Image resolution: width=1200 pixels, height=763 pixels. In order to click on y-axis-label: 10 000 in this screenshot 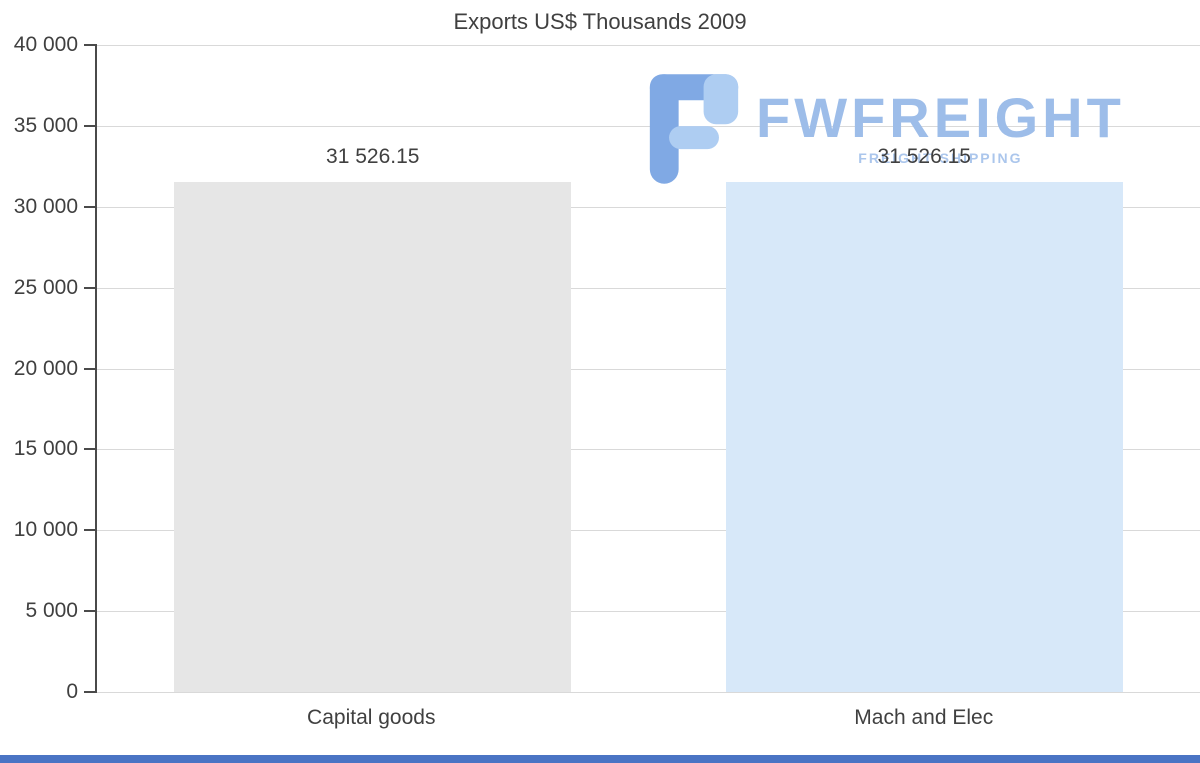, I will do `click(45, 530)`.